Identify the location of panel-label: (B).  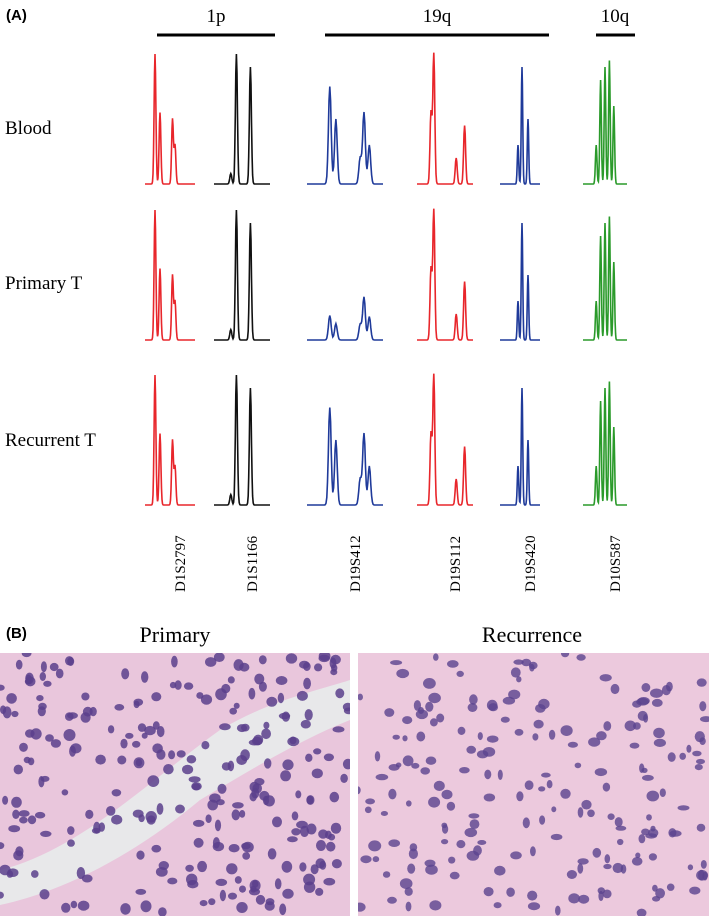
(16, 633).